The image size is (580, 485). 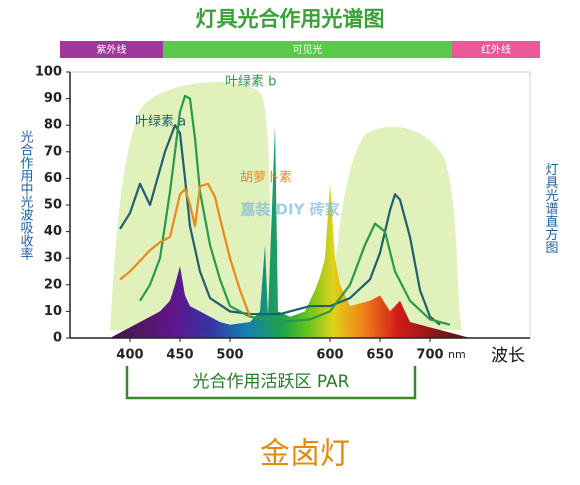 What do you see at coordinates (26, 195) in the screenshot?
I see `y-axis-title: 光合作用中光波吸收率` at bounding box center [26, 195].